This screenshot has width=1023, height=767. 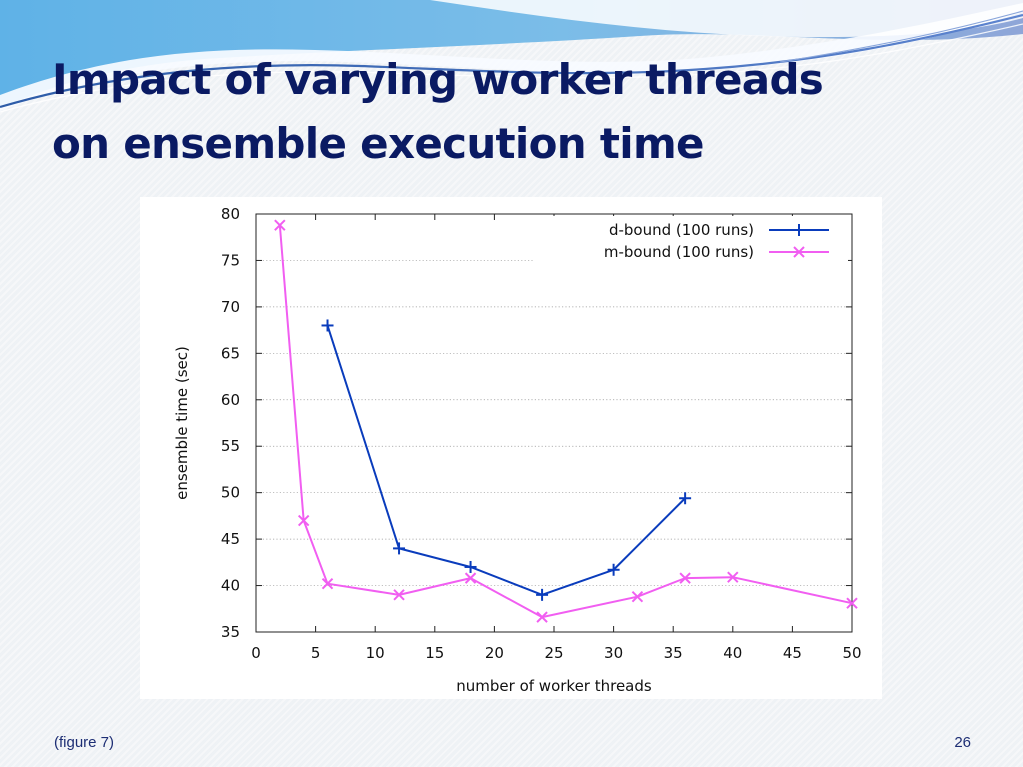 What do you see at coordinates (84, 742) in the screenshot?
I see `figure-caption: (figure 7)` at bounding box center [84, 742].